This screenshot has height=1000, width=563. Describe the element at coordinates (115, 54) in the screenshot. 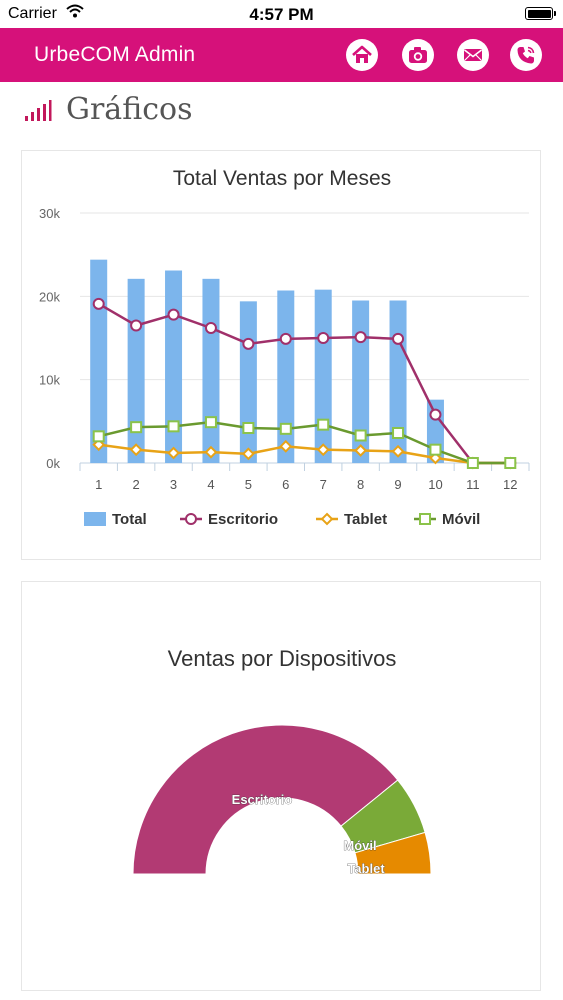

I see `app-title: UrbeCOM Admin` at that location.